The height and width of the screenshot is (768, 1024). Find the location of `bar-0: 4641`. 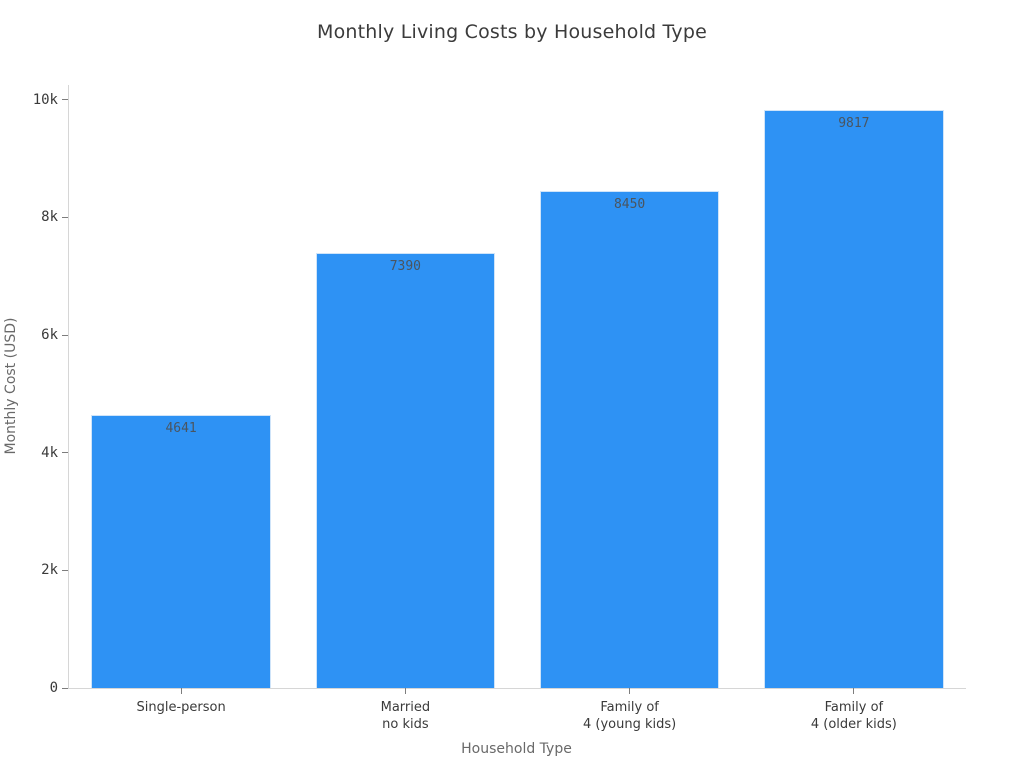

bar-0: 4641 is located at coordinates (181, 551).